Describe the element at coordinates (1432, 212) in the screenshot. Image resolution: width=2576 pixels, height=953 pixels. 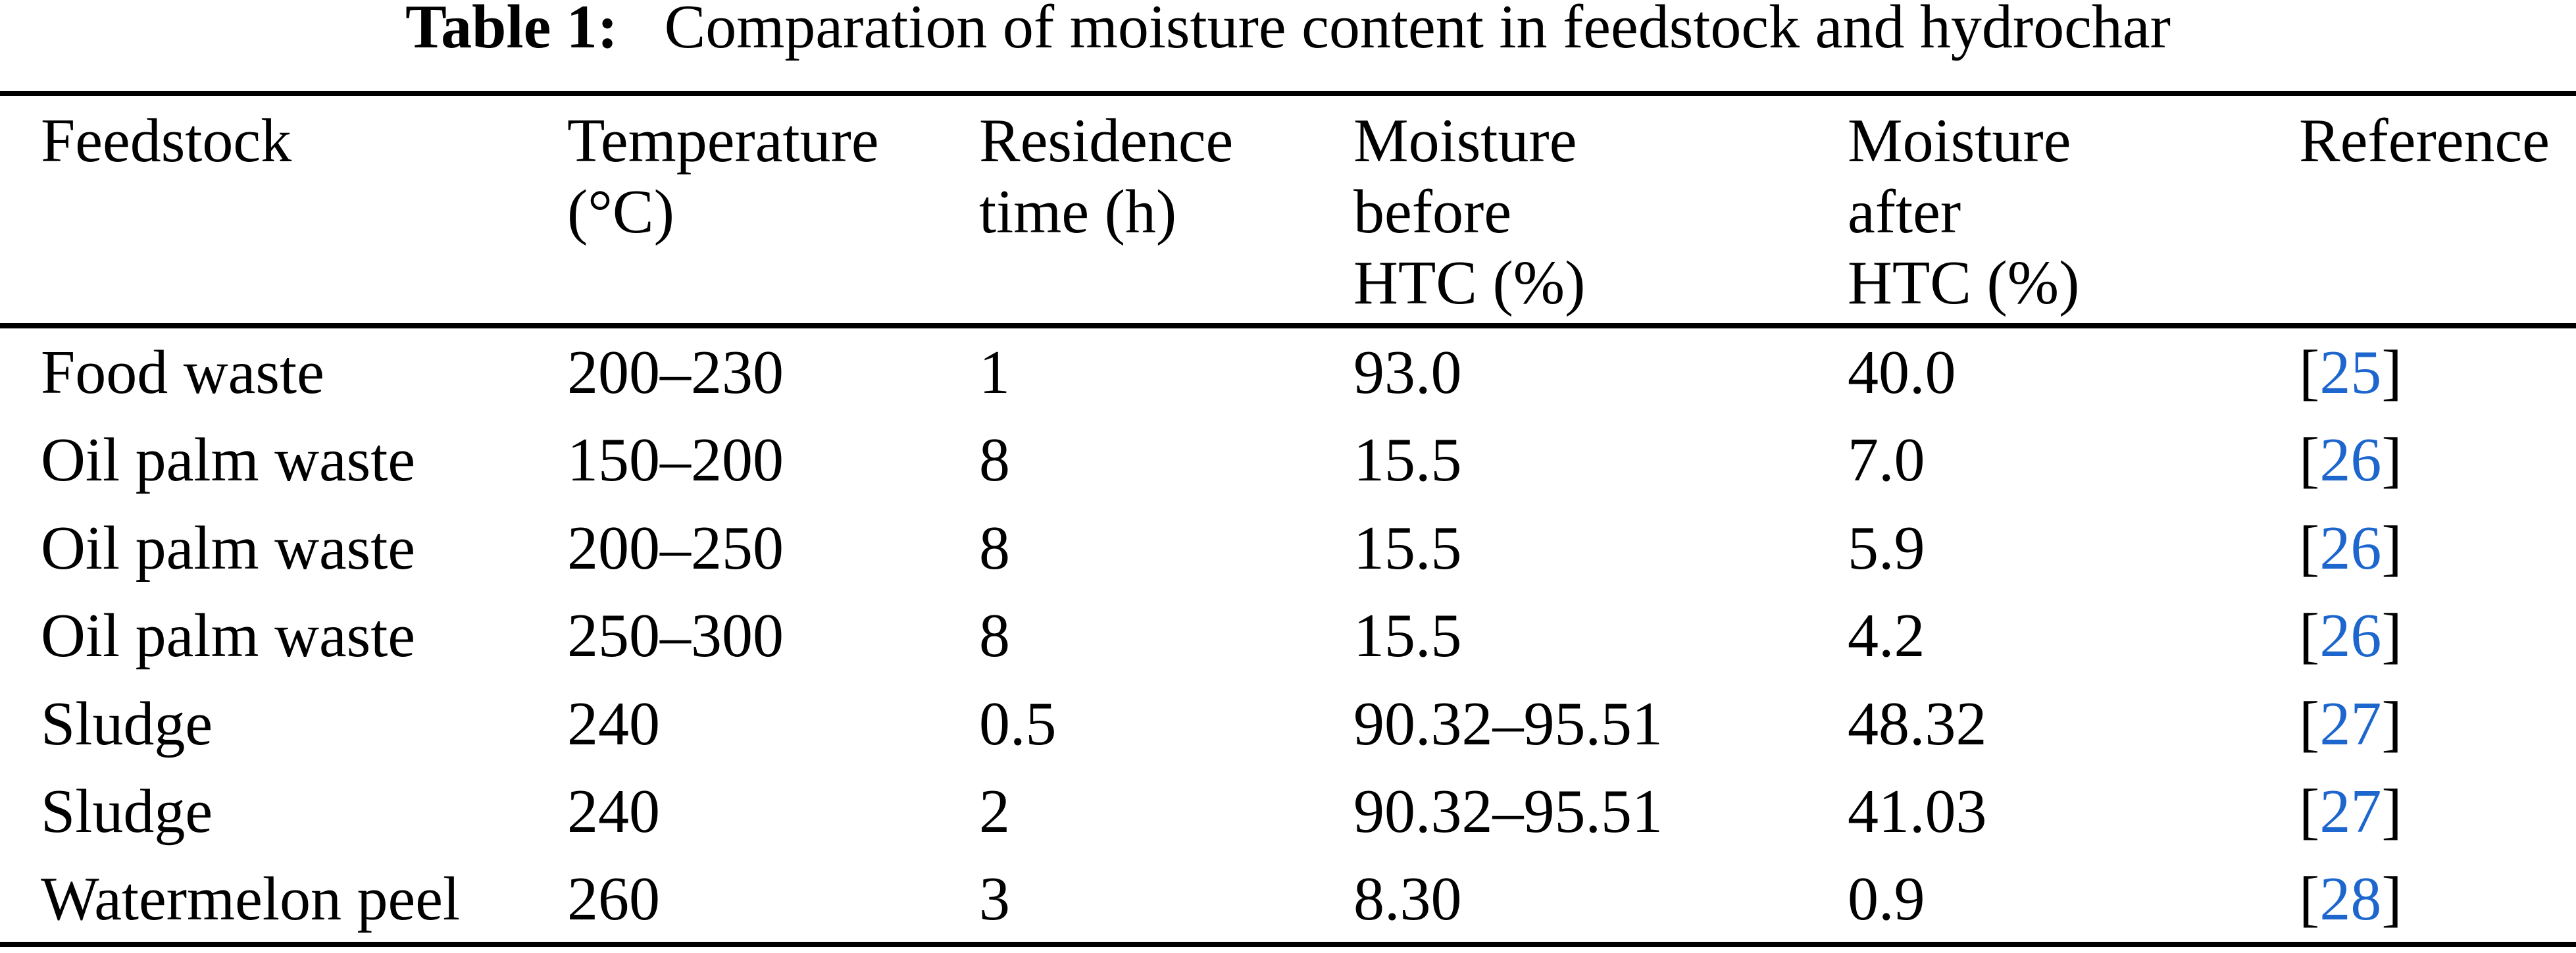
I see `header-line: before` at that location.